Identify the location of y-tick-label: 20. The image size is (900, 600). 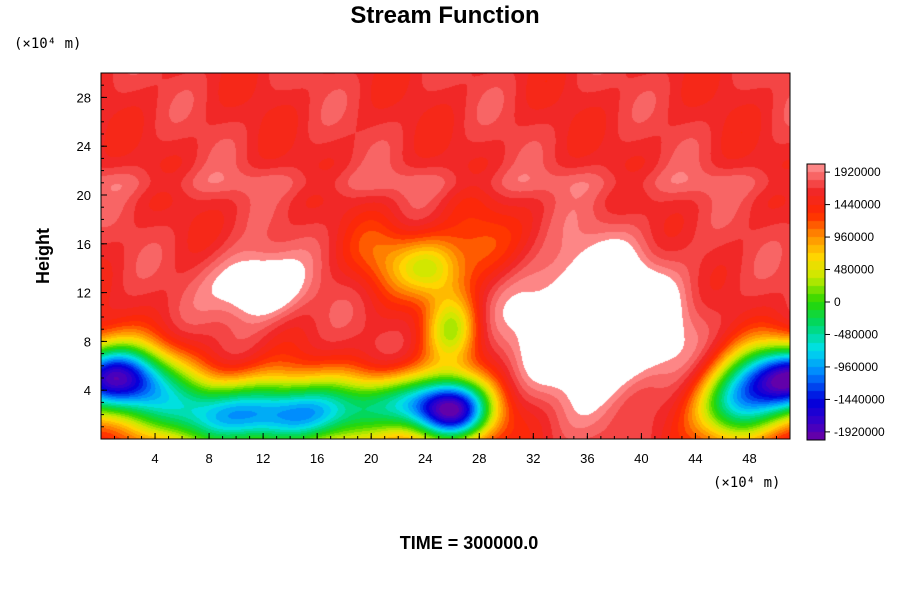
(84, 195).